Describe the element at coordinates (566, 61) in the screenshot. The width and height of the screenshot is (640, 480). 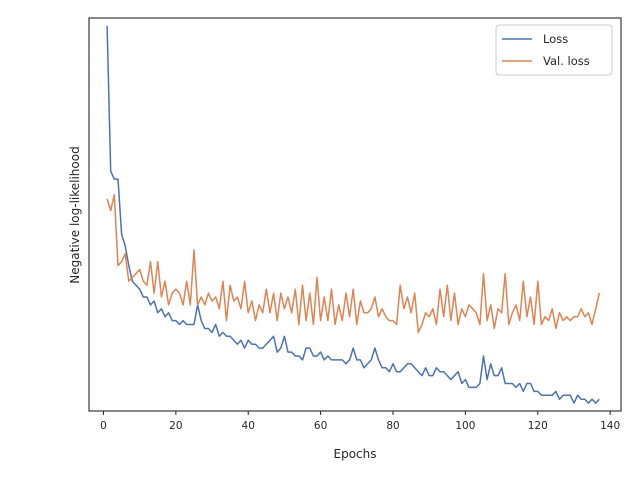
I see `legend-label-val-loss: Val. loss` at that location.